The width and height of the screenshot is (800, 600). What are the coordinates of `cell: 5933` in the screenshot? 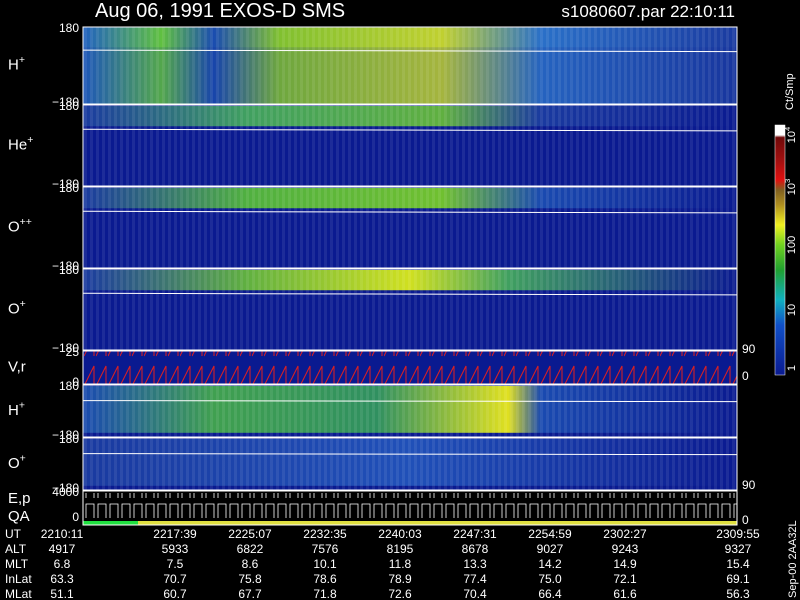 It's located at (175, 549).